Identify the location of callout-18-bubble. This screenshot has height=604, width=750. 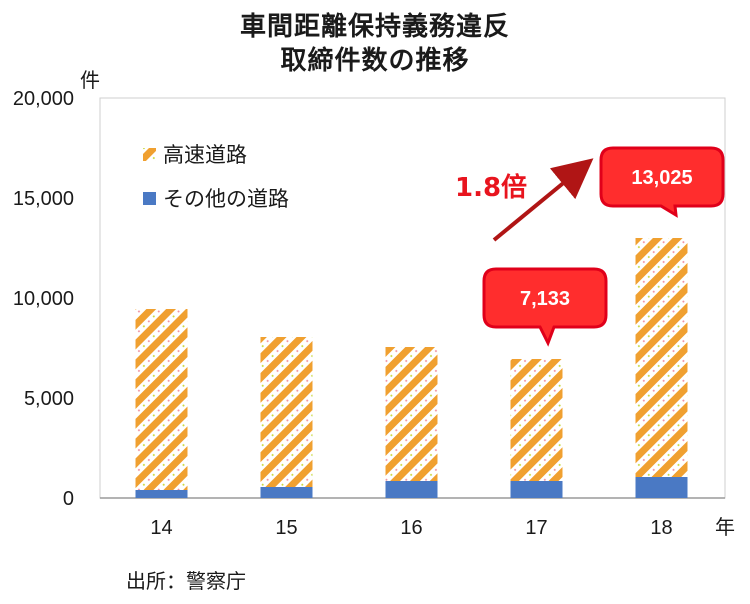
(662, 182).